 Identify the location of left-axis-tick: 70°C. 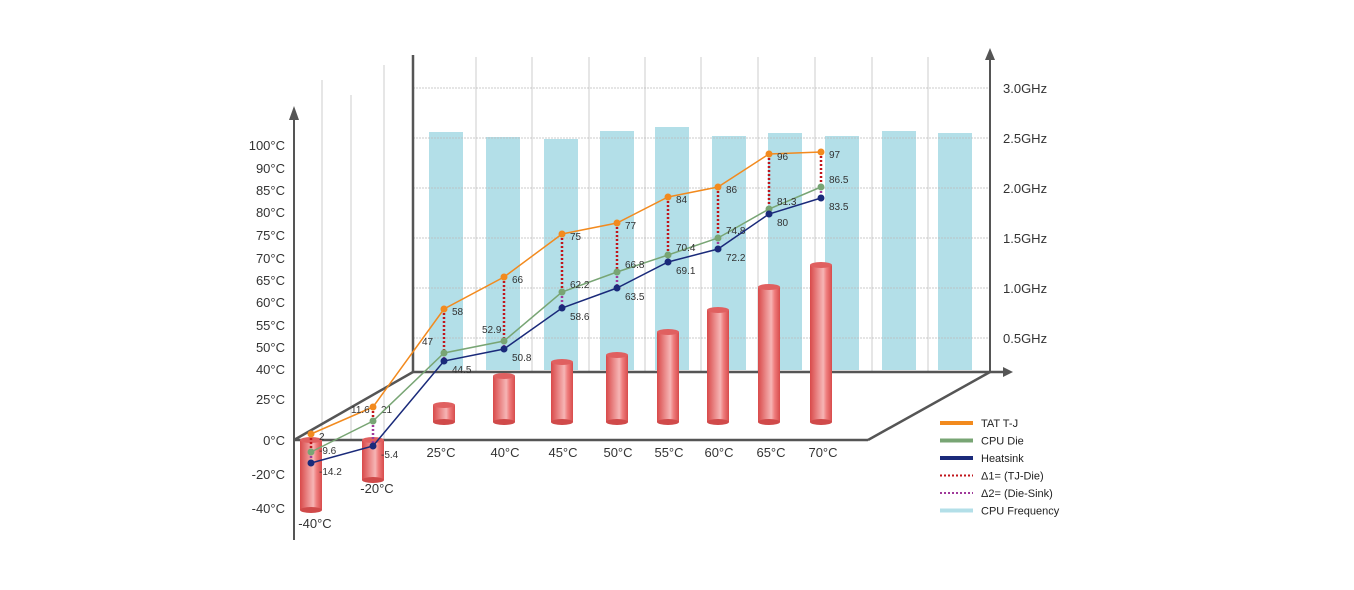
(270, 258).